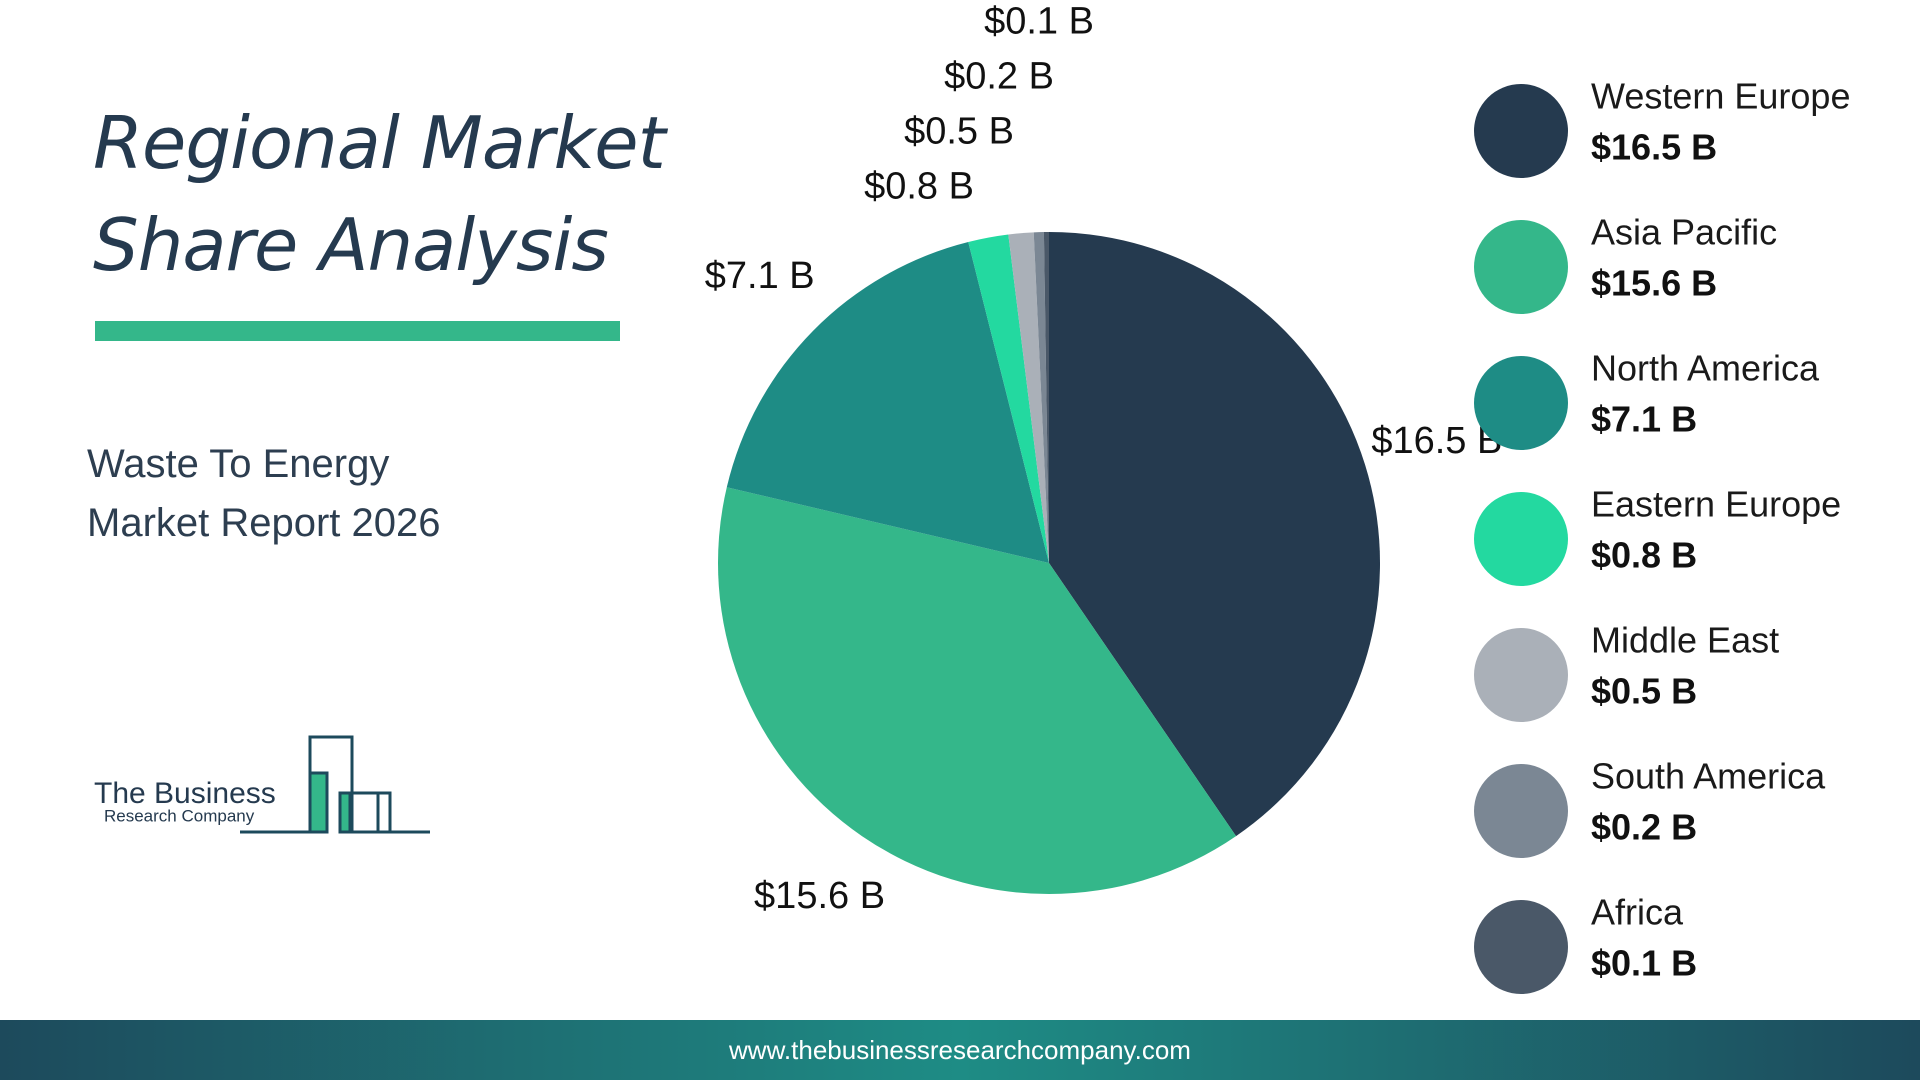 The width and height of the screenshot is (1920, 1080). What do you see at coordinates (357, 331) in the screenshot?
I see `title-underline` at bounding box center [357, 331].